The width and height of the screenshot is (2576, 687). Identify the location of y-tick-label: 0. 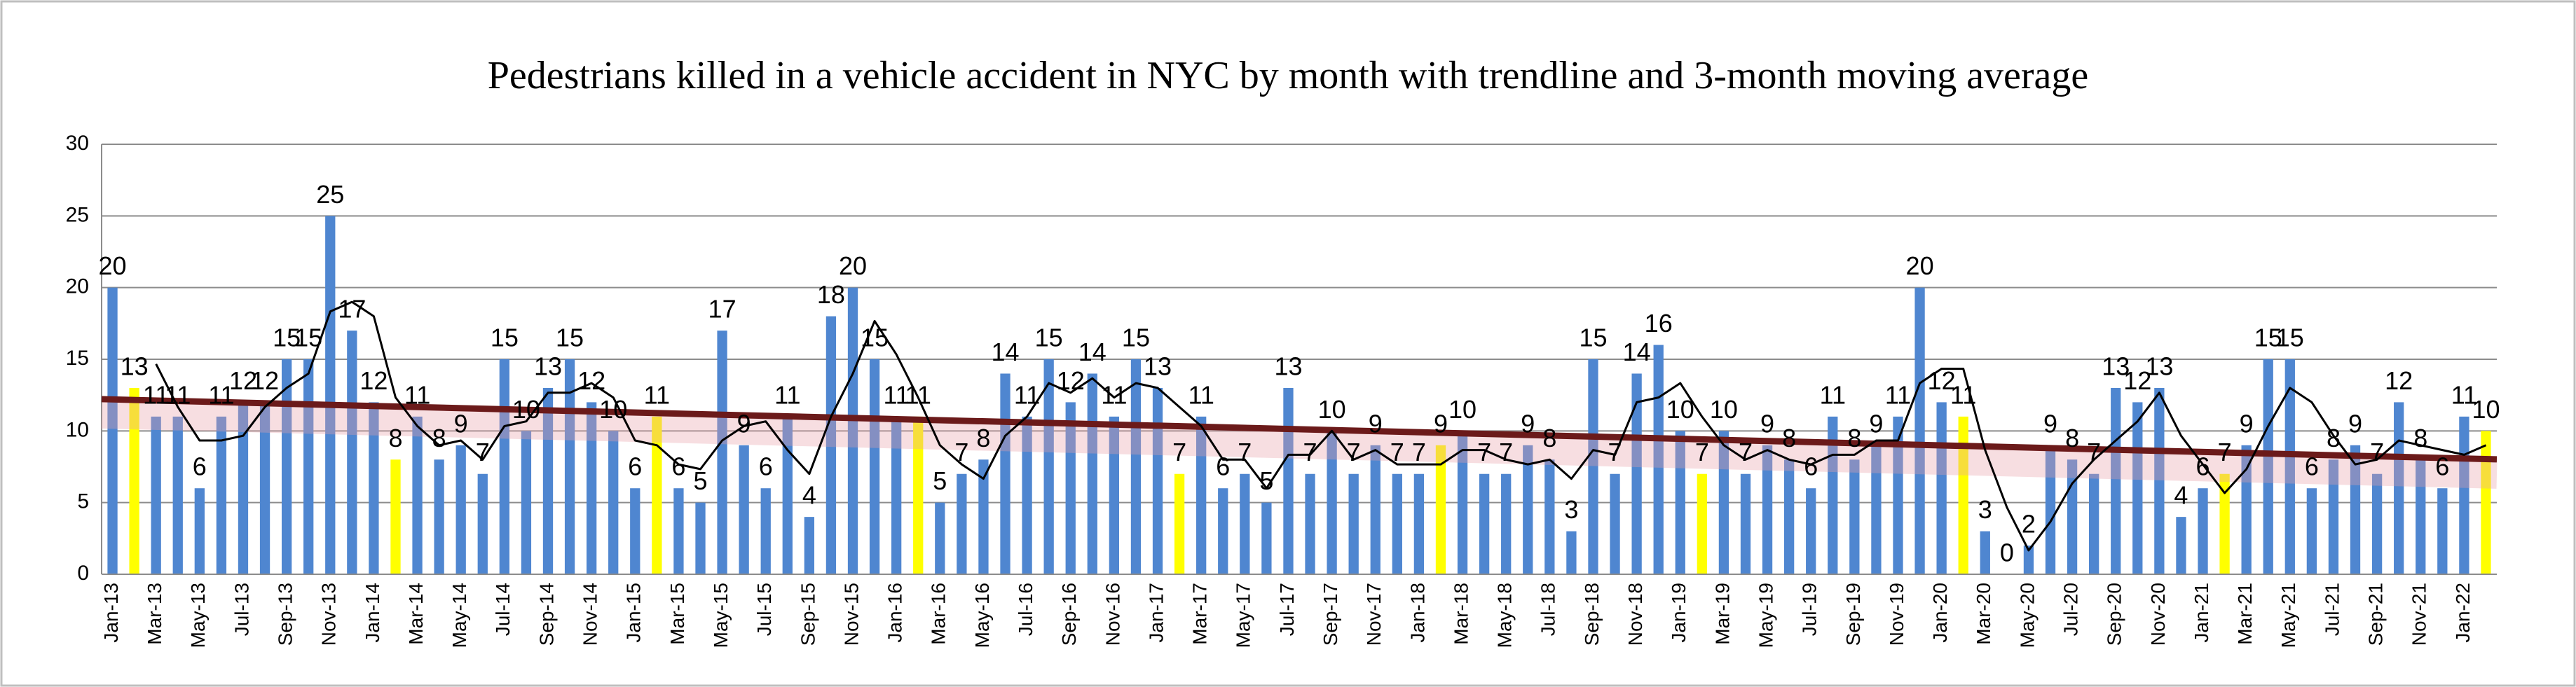
(83, 573).